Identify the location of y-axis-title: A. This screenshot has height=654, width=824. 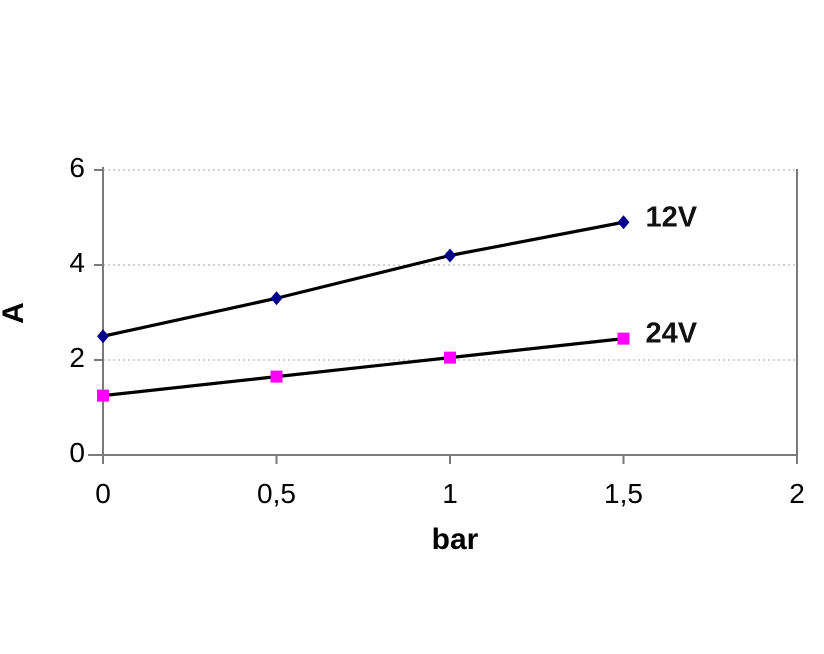
(15, 313).